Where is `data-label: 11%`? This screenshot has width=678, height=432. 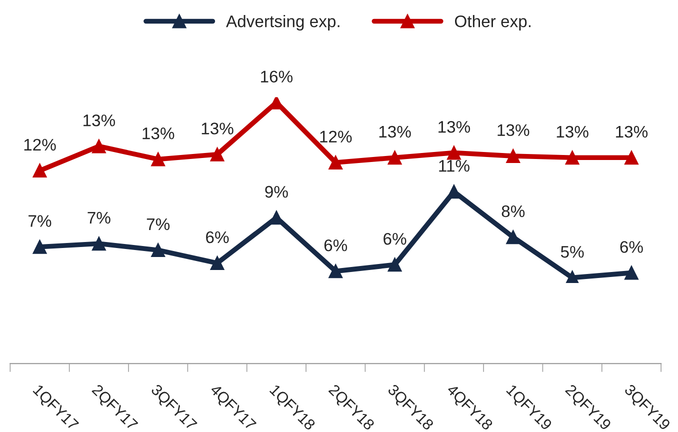
data-label: 11% is located at coordinates (454, 166).